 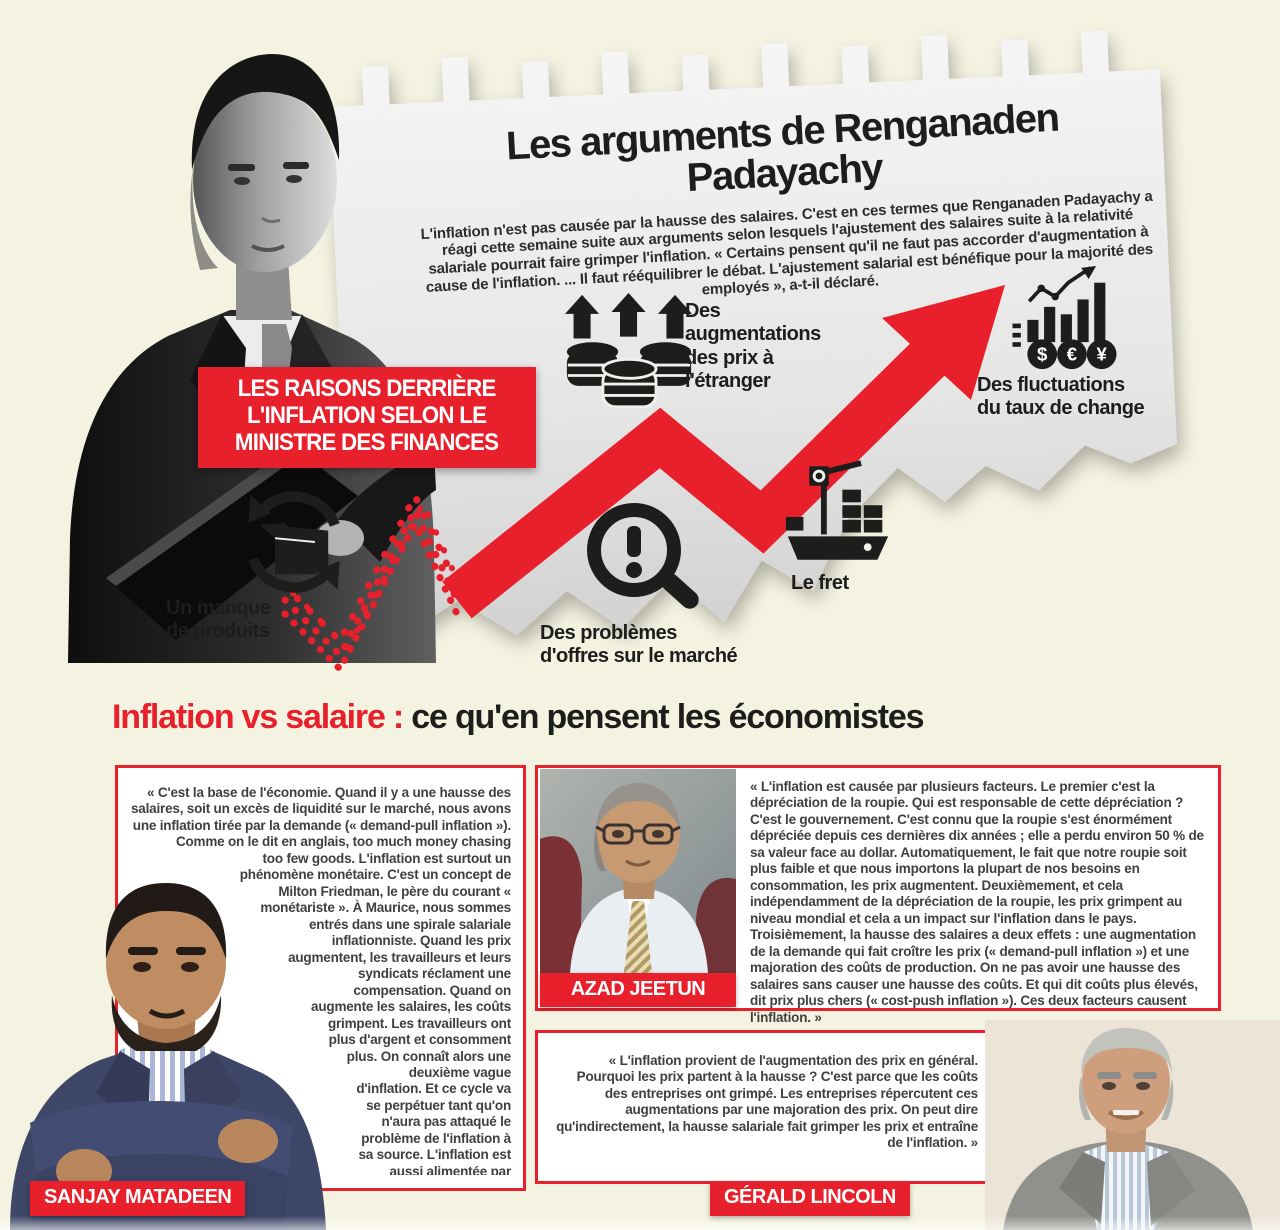 I want to click on factor-prices-abroad: Des augmentations des prix à l'étranger, so click(x=790, y=347).